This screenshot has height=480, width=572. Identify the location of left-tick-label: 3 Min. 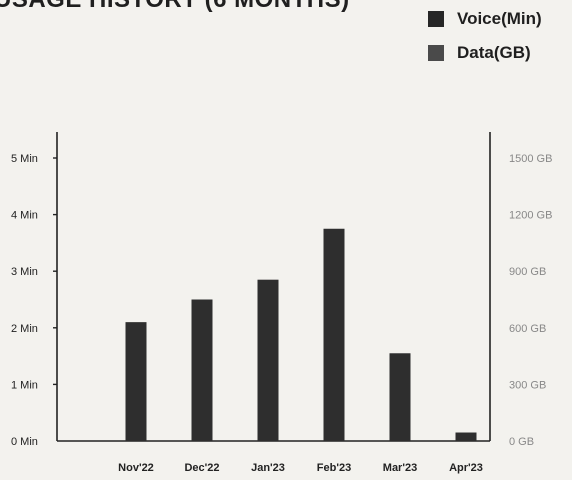
(24, 272).